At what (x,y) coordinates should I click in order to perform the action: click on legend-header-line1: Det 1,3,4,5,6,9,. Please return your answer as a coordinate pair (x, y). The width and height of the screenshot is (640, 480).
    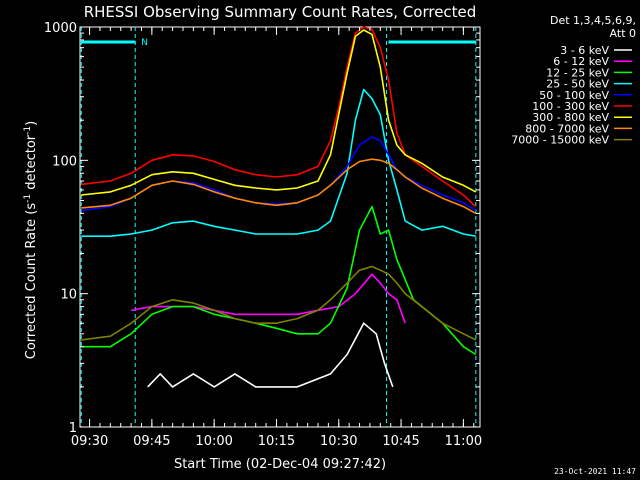
    Looking at the image, I should click on (593, 20).